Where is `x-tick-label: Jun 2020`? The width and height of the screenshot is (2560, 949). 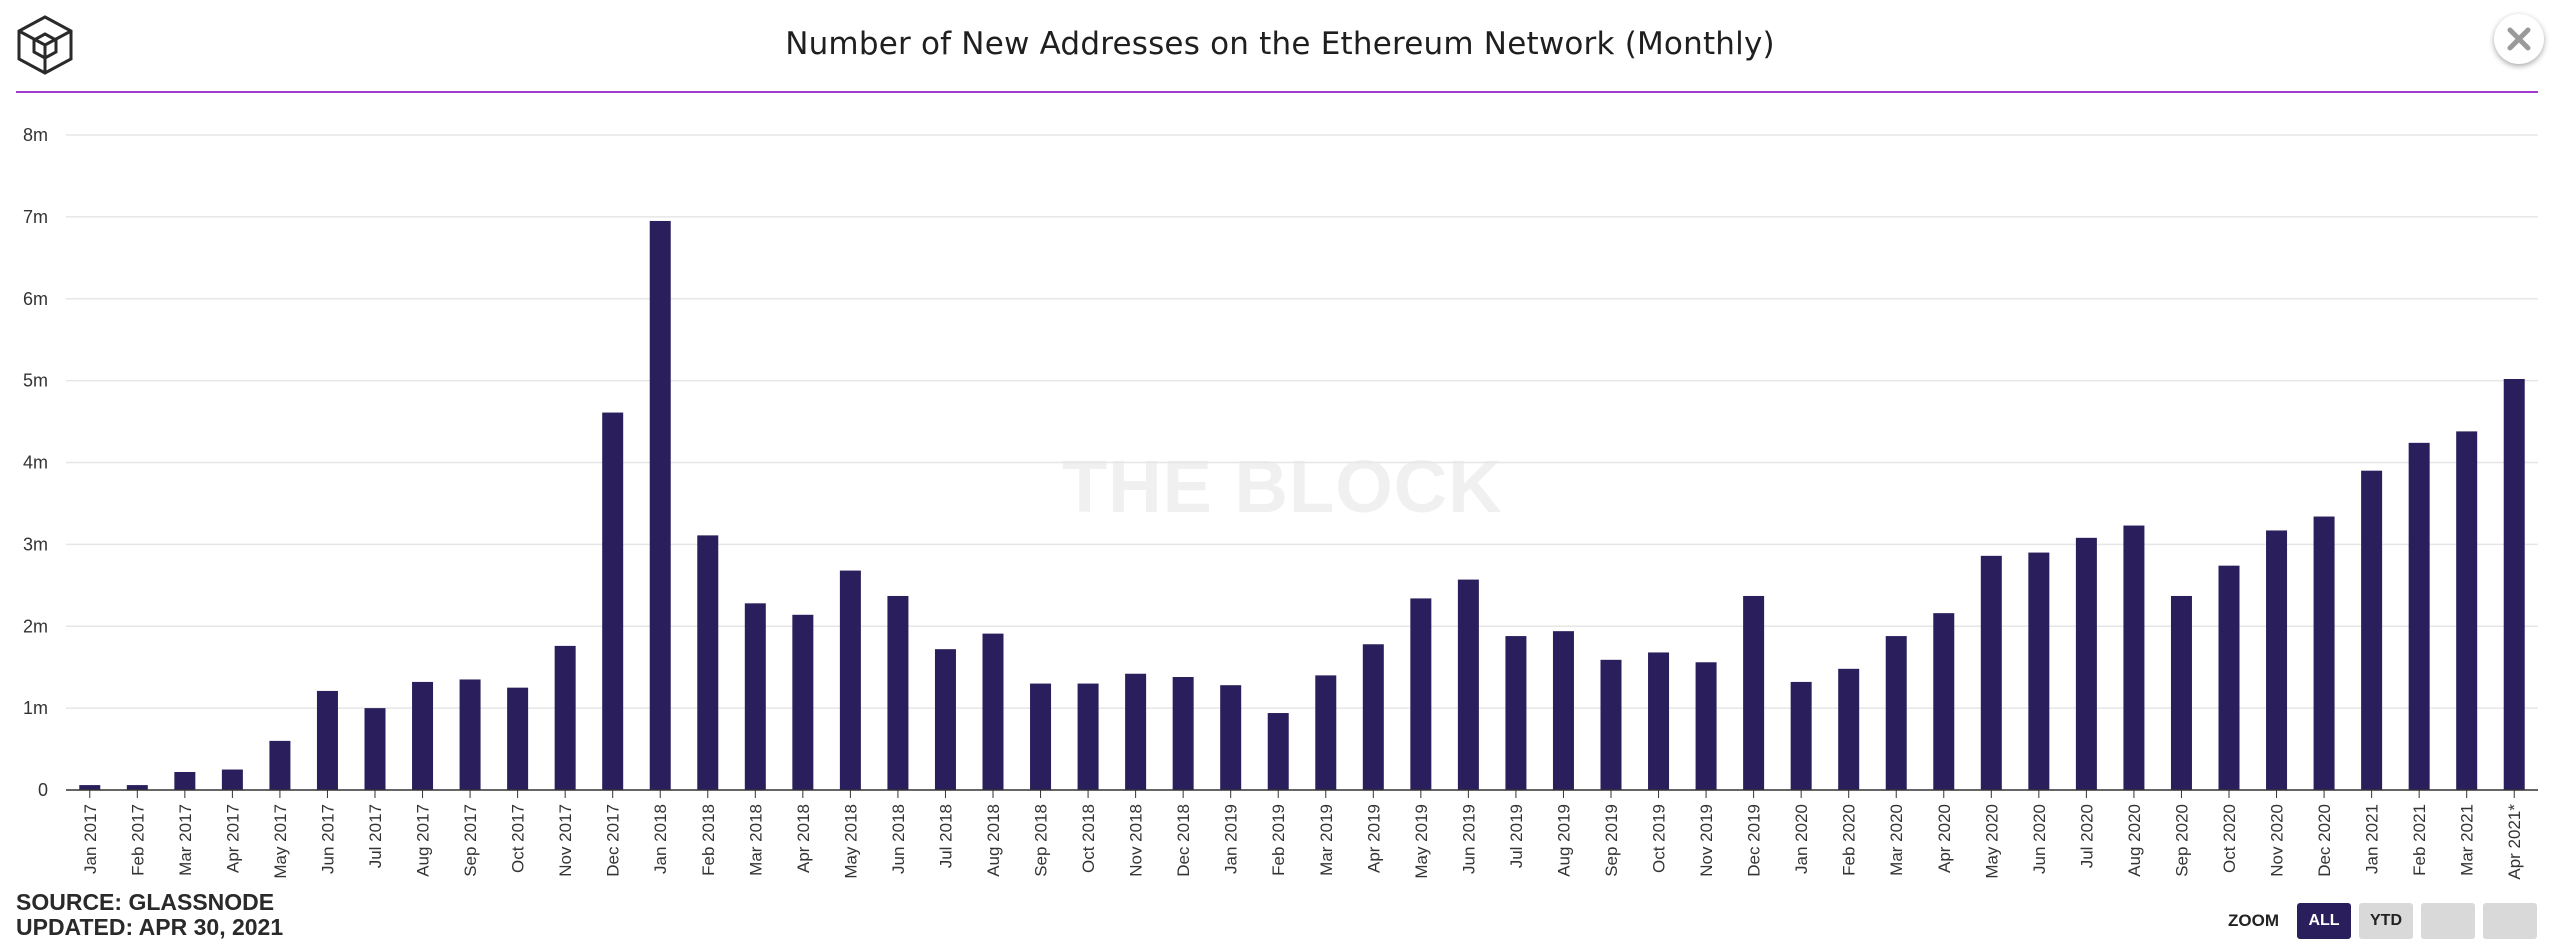 x-tick-label: Jun 2020 is located at coordinates (2039, 839).